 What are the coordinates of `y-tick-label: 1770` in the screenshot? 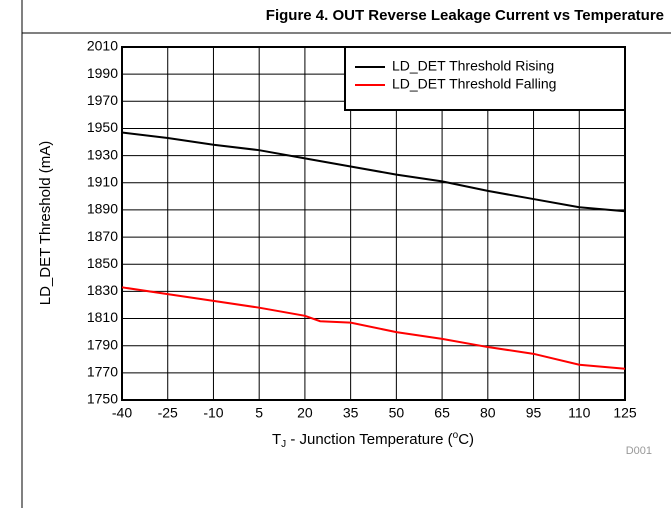 It's located at (102, 372).